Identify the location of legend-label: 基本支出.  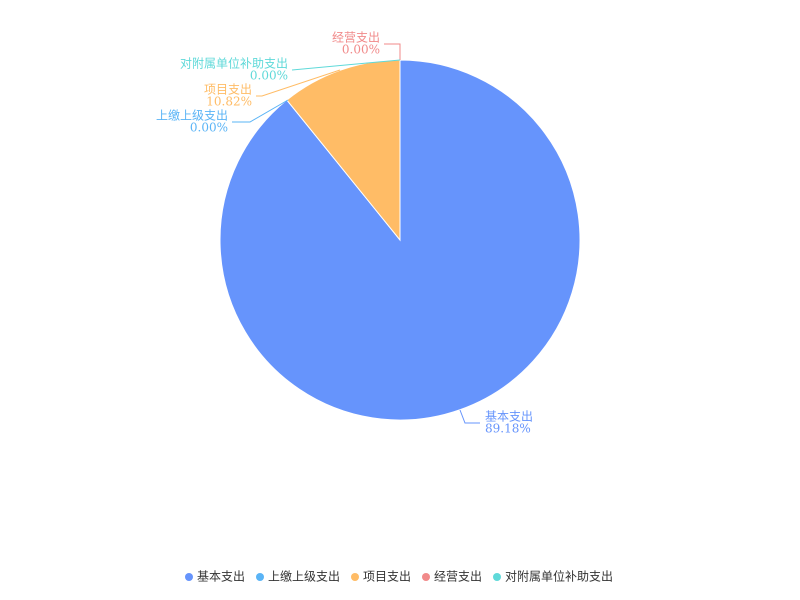
(221, 577).